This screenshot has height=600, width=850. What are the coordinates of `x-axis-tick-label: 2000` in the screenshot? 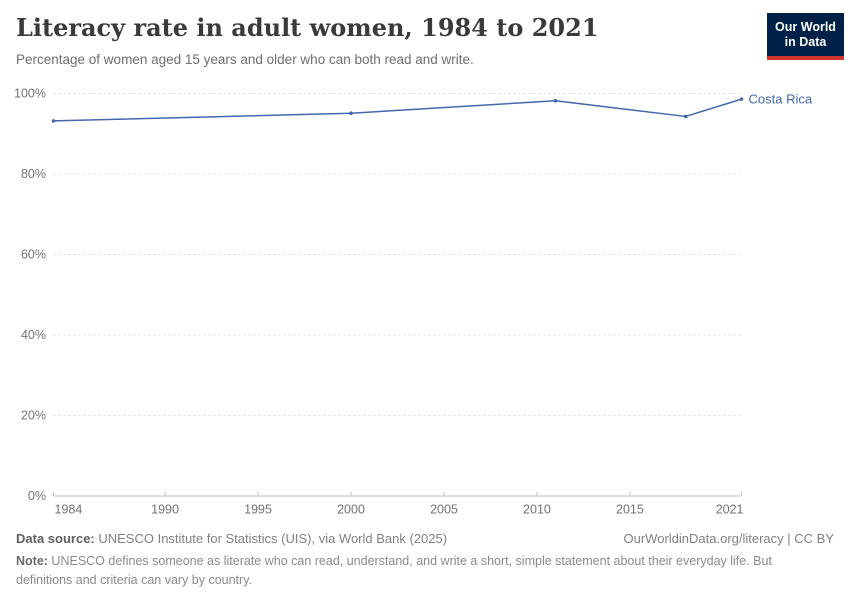 It's located at (351, 510).